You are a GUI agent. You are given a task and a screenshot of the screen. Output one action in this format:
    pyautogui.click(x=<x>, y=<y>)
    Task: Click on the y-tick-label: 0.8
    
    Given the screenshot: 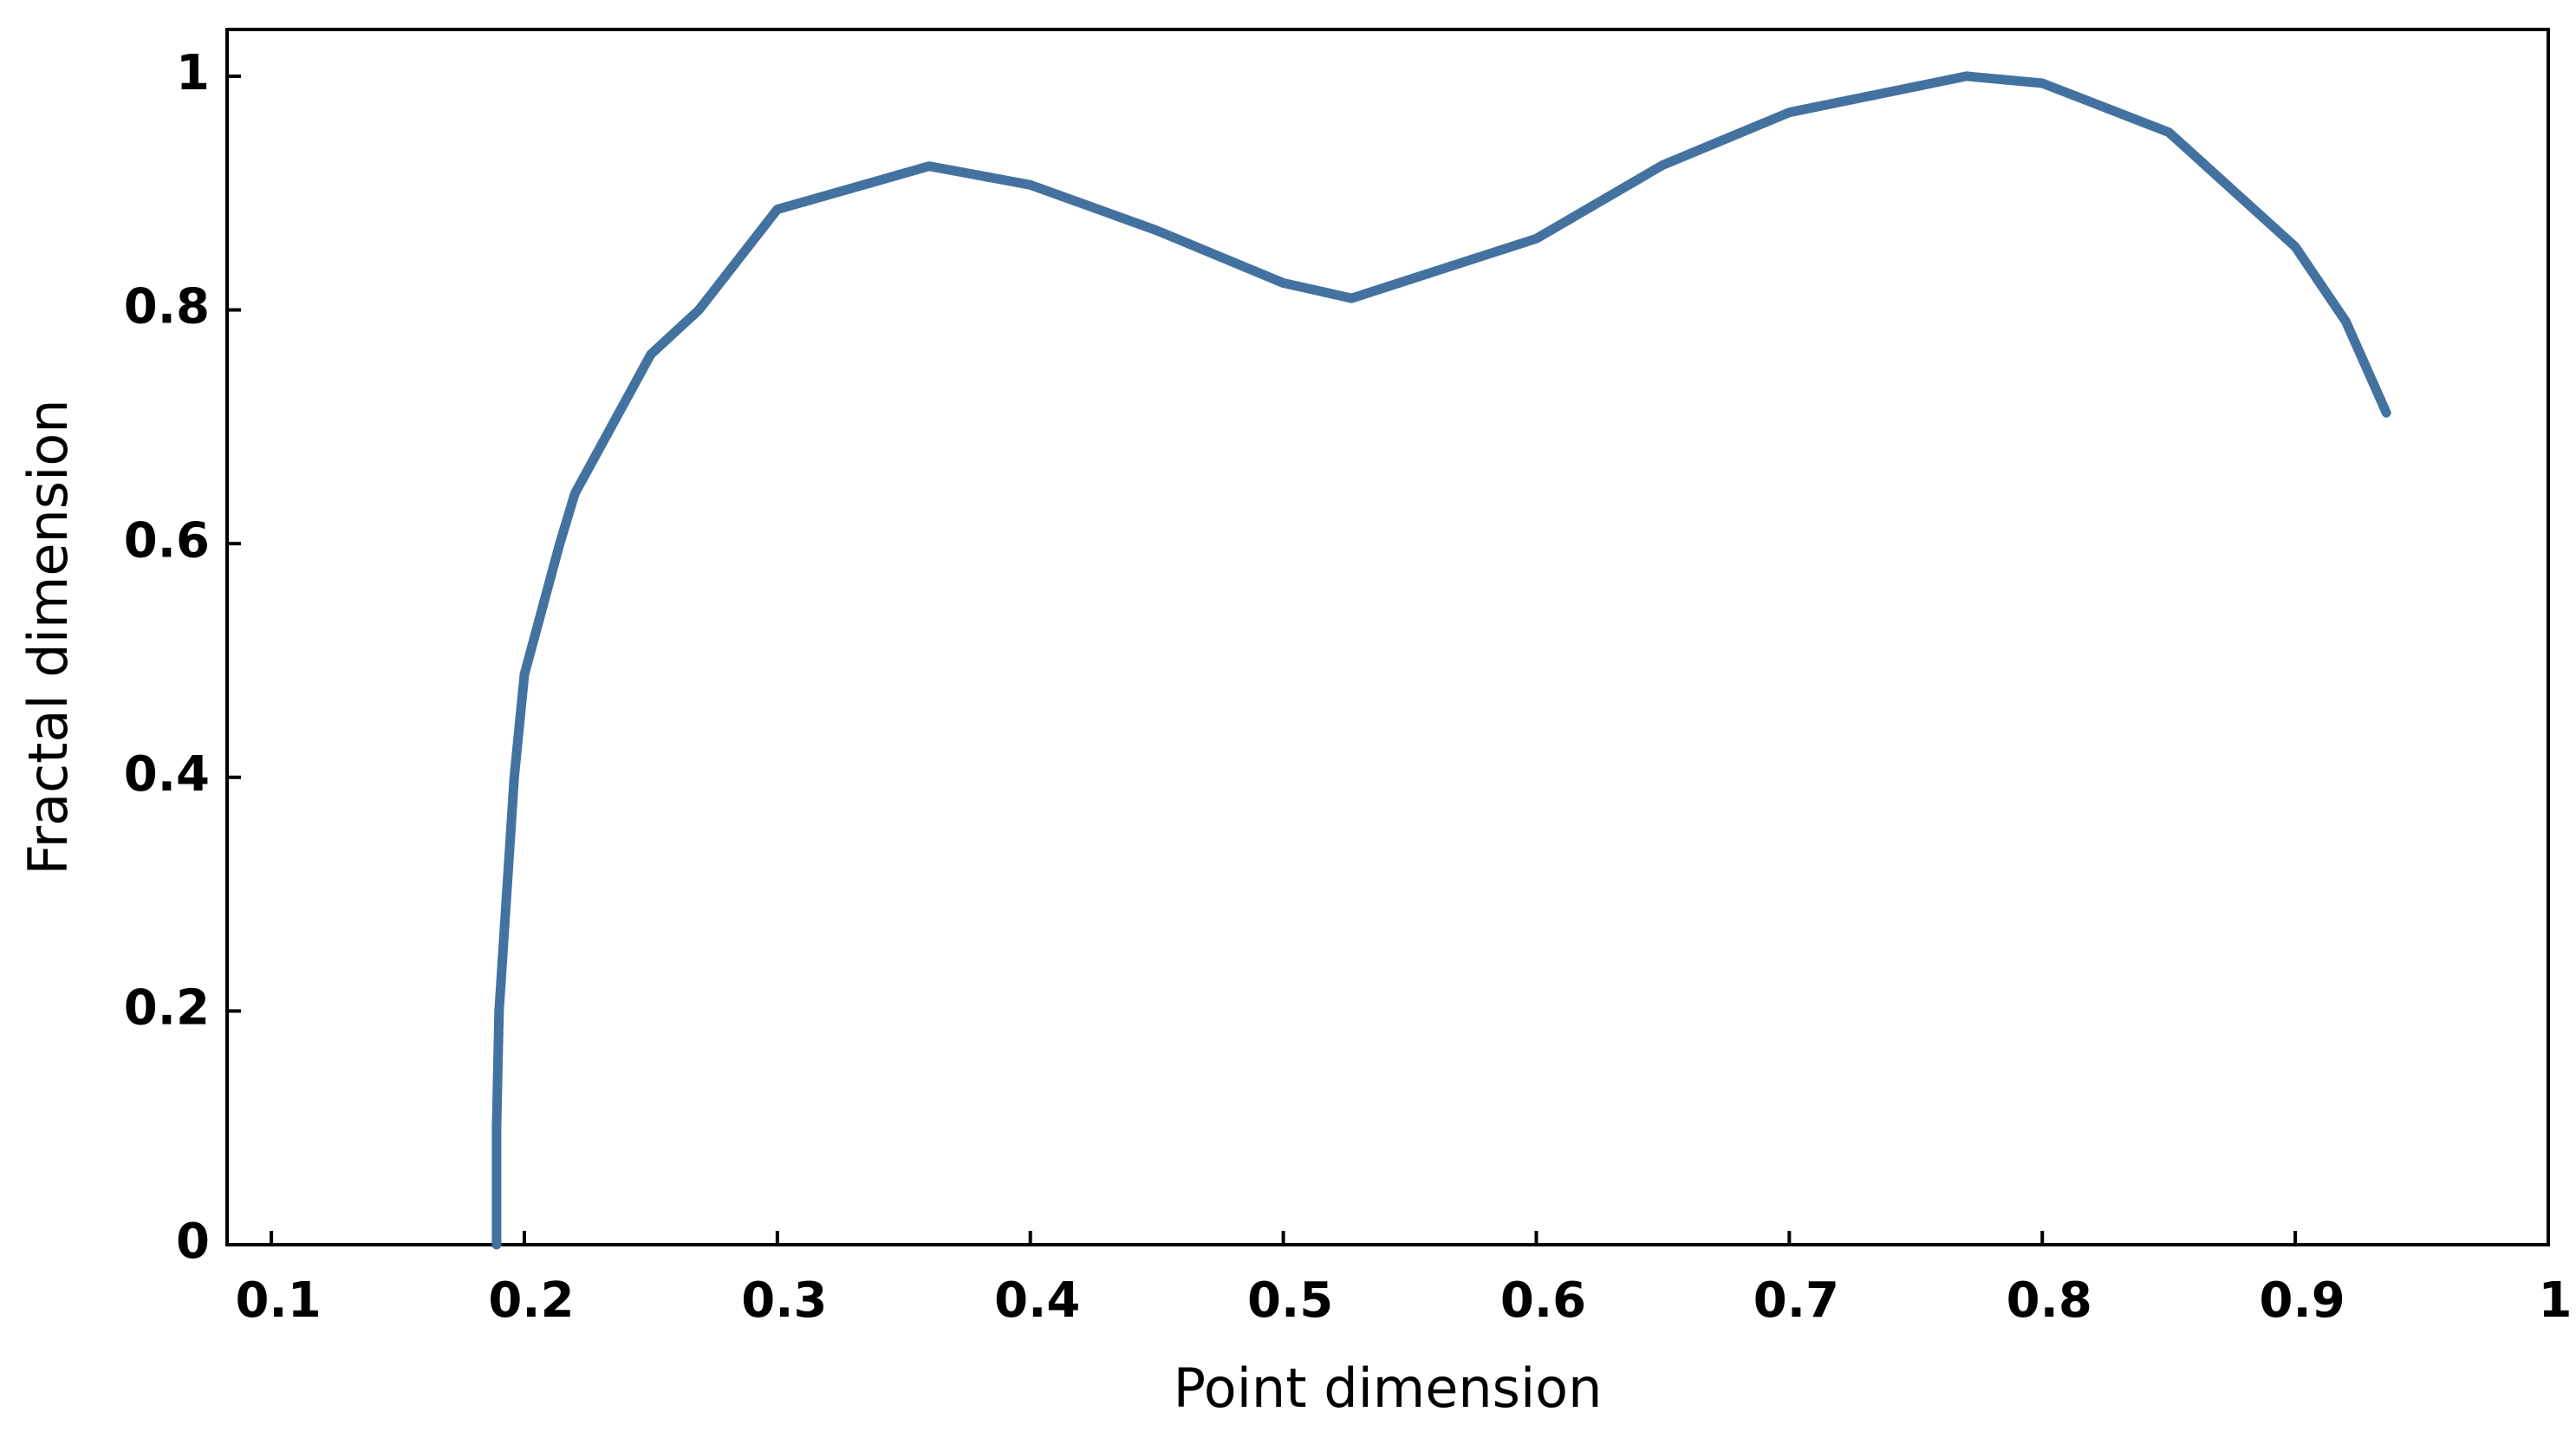 What is the action you would take?
    pyautogui.click(x=167, y=307)
    